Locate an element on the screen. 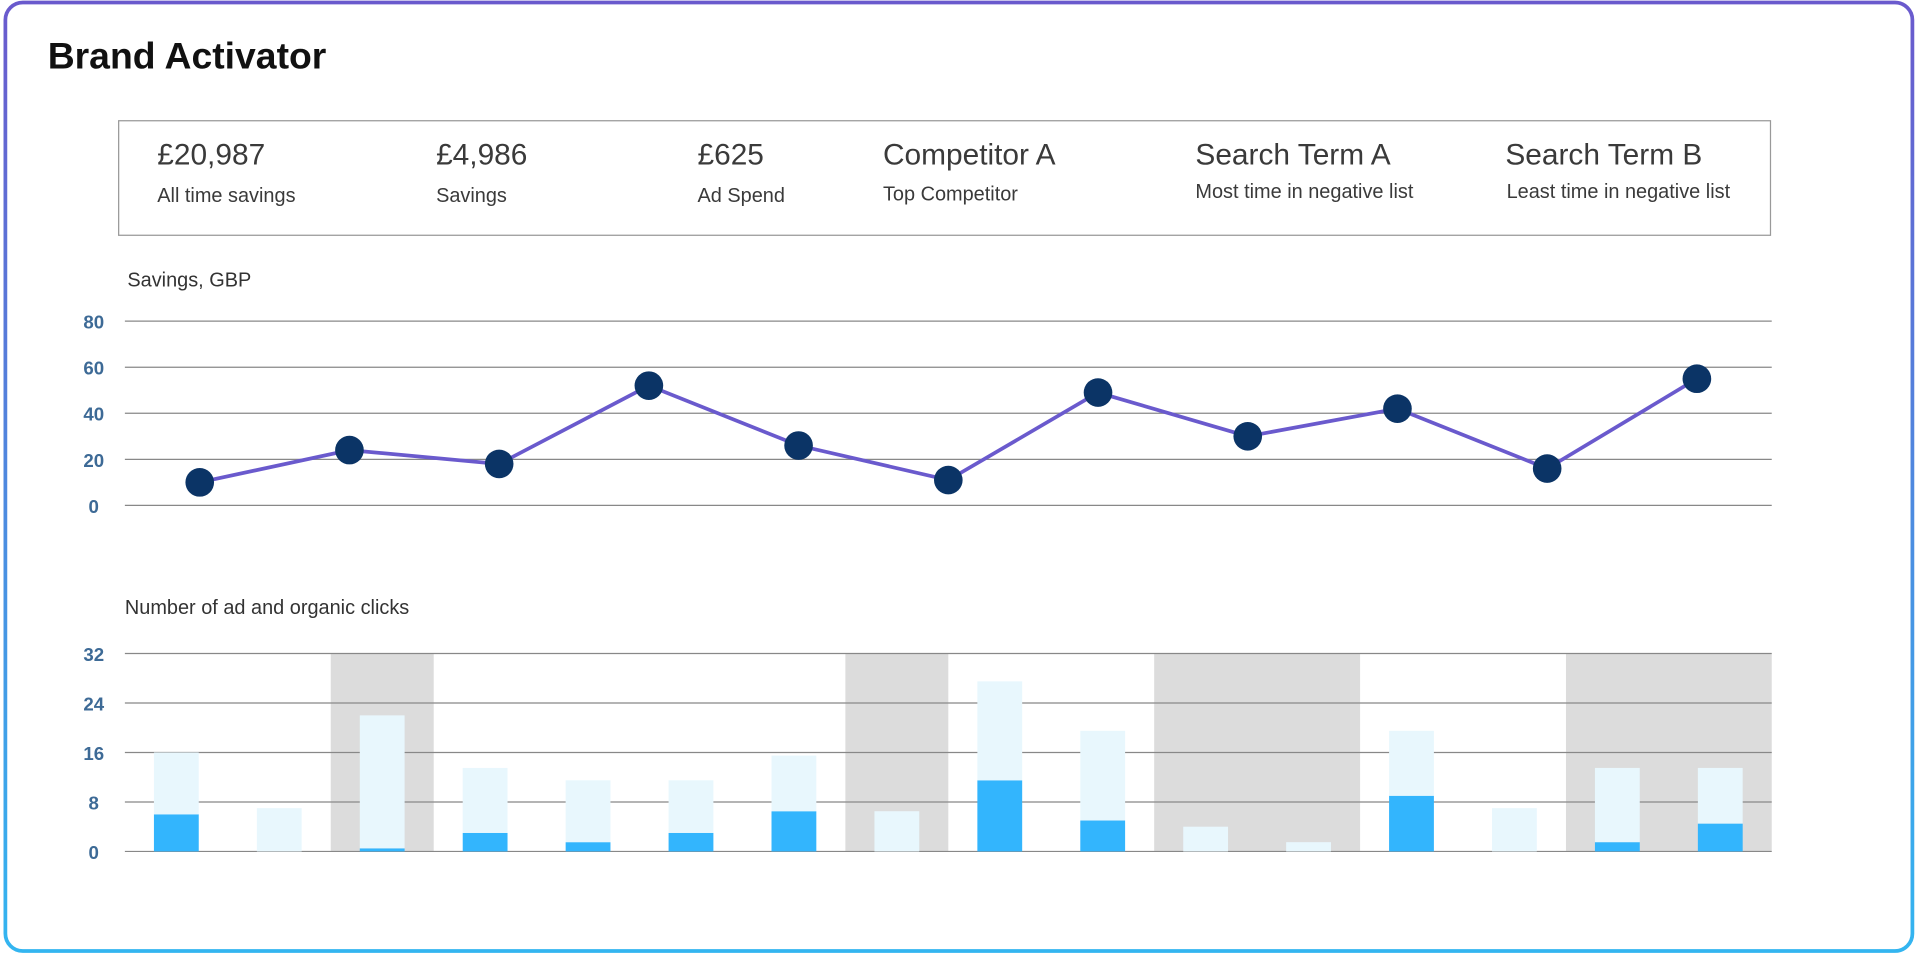  kpi-value: Competitor A is located at coordinates (969, 155).